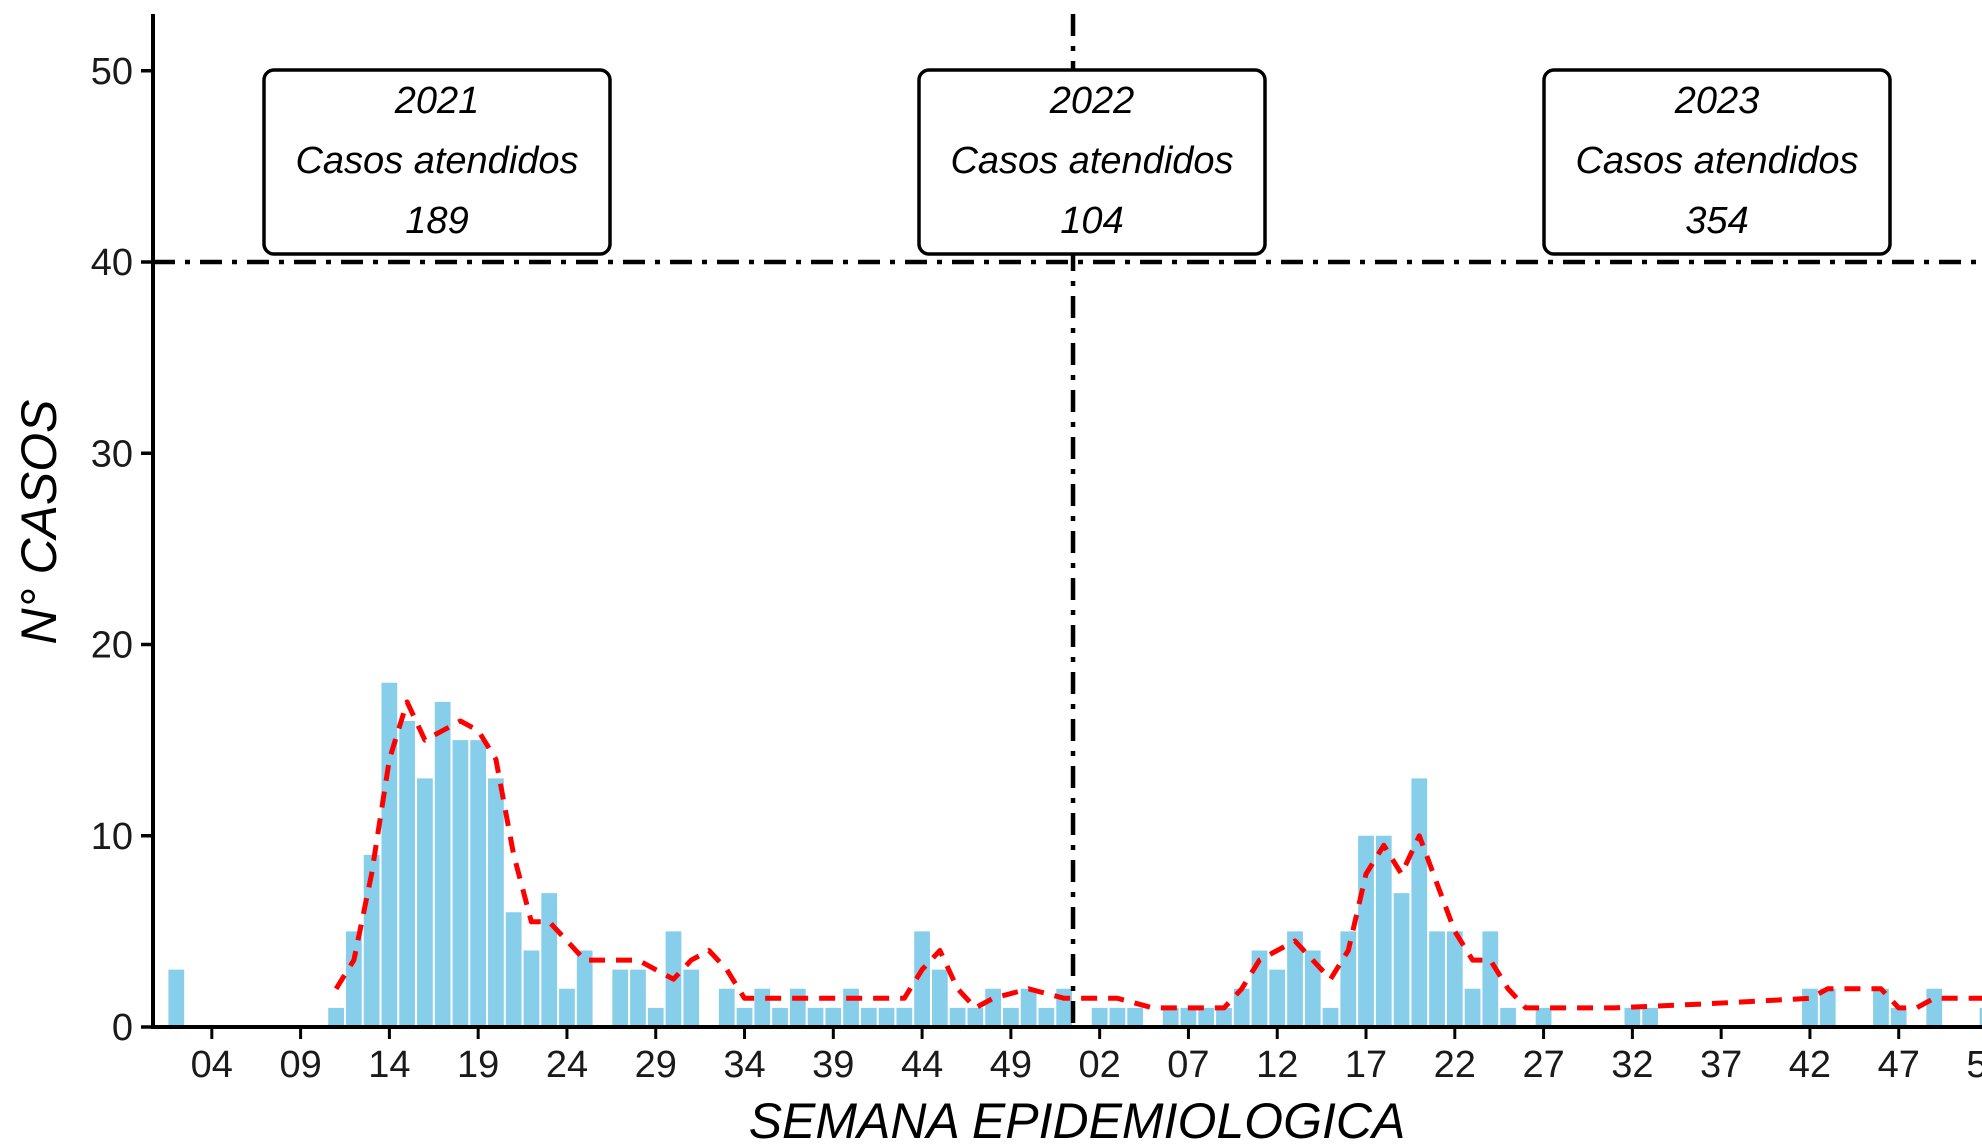 This screenshot has height=1148, width=1982. I want to click on annotation-total: 189, so click(436, 221).